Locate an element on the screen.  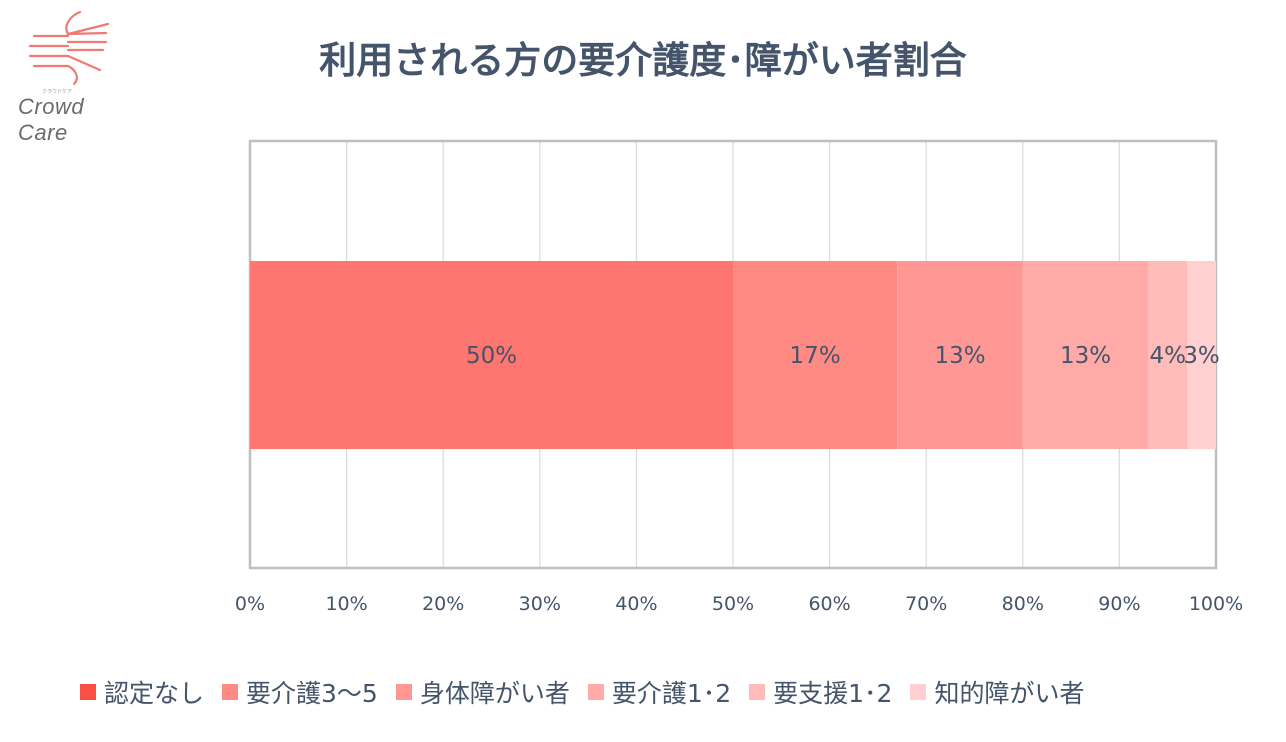
logo-text: Crowd Care is located at coordinates (51, 119).